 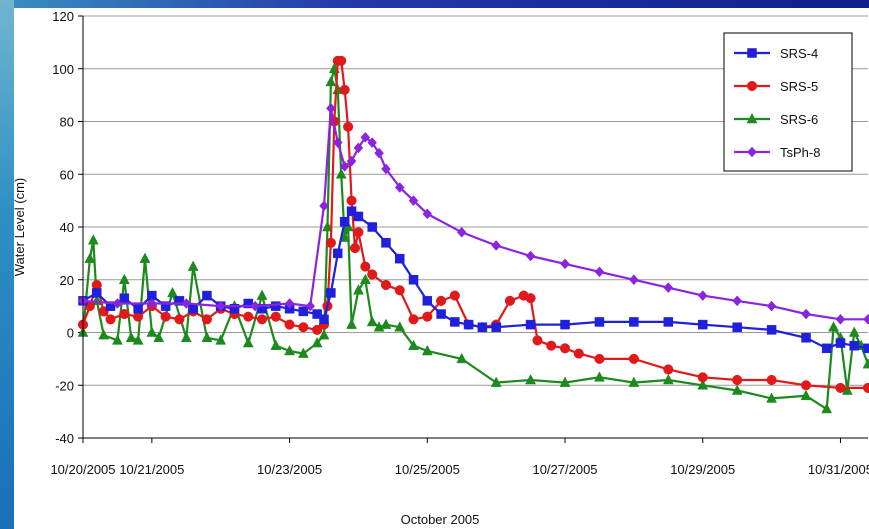 I want to click on legend-label: SRS-4, so click(x=799, y=53).